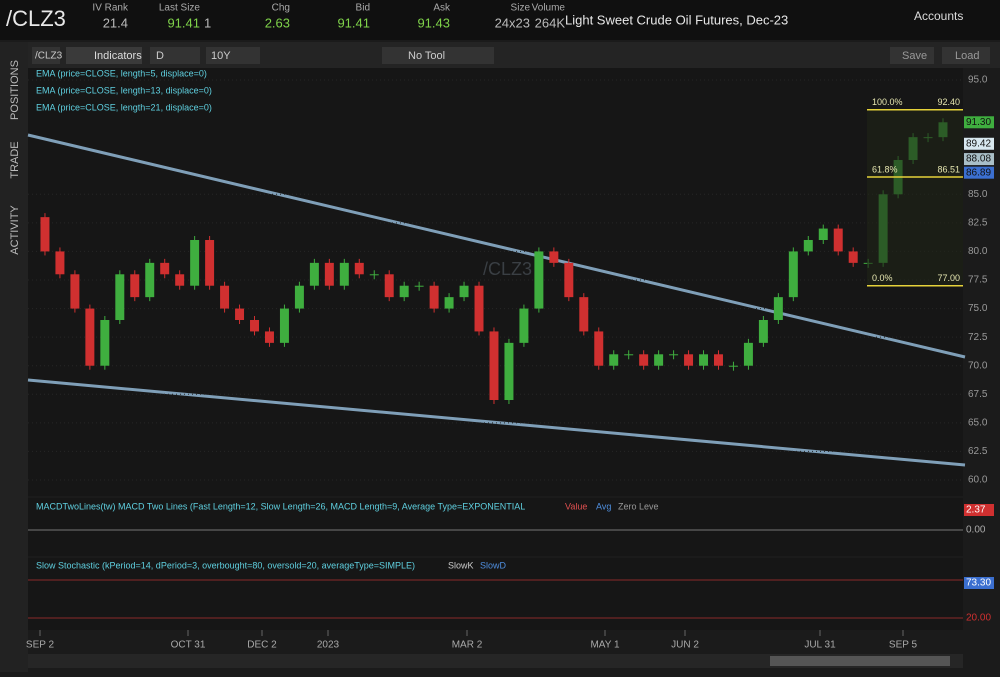 The height and width of the screenshot is (677, 1000). What do you see at coordinates (124, 107) in the screenshot?
I see `study-label: EMA (price=CLOSE, length=21, displace=0)` at bounding box center [124, 107].